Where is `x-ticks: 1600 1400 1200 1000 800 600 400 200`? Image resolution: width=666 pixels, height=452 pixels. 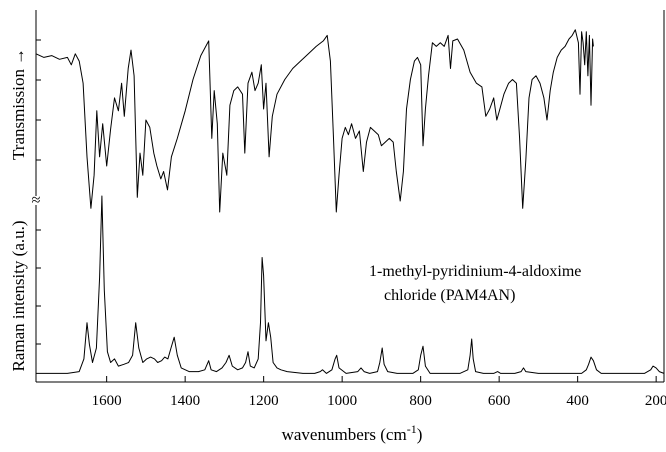 x-ticks: 1600 1400 1200 1000 800 600 400 200 is located at coordinates (379, 392).